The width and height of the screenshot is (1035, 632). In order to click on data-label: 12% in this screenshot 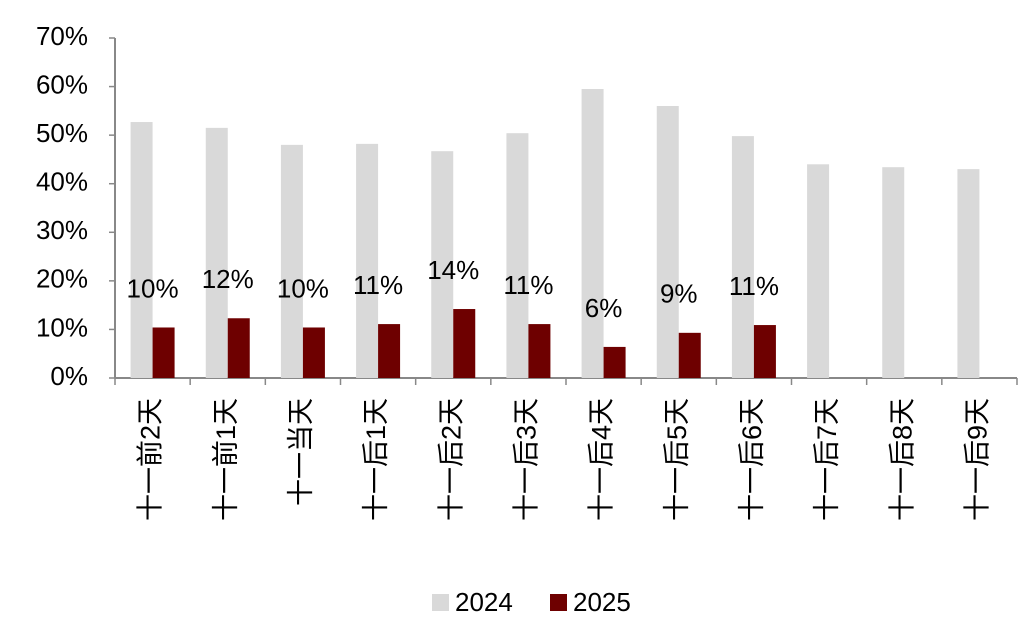, I will do `click(228, 279)`.